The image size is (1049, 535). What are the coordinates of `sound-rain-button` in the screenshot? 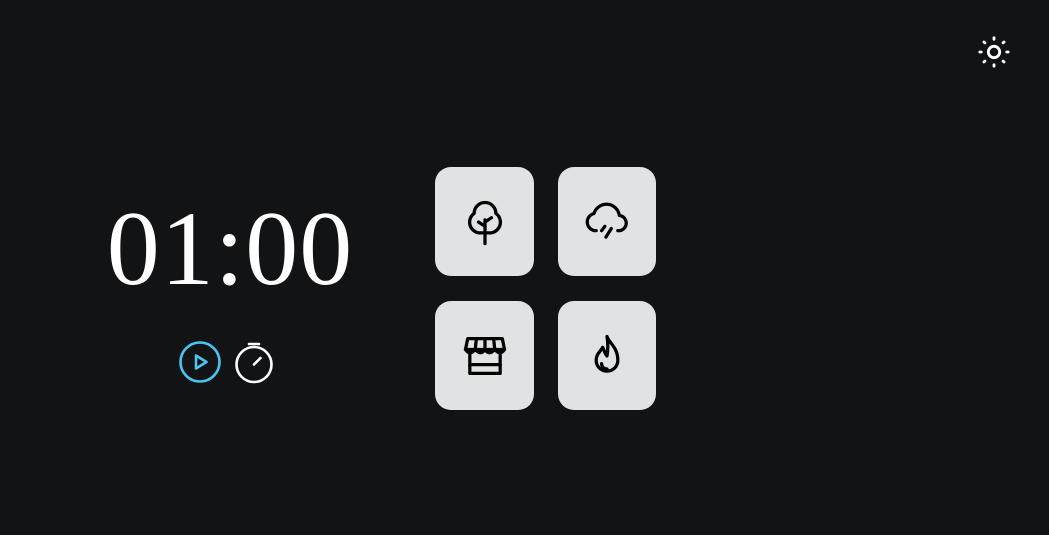 It's located at (607, 221).